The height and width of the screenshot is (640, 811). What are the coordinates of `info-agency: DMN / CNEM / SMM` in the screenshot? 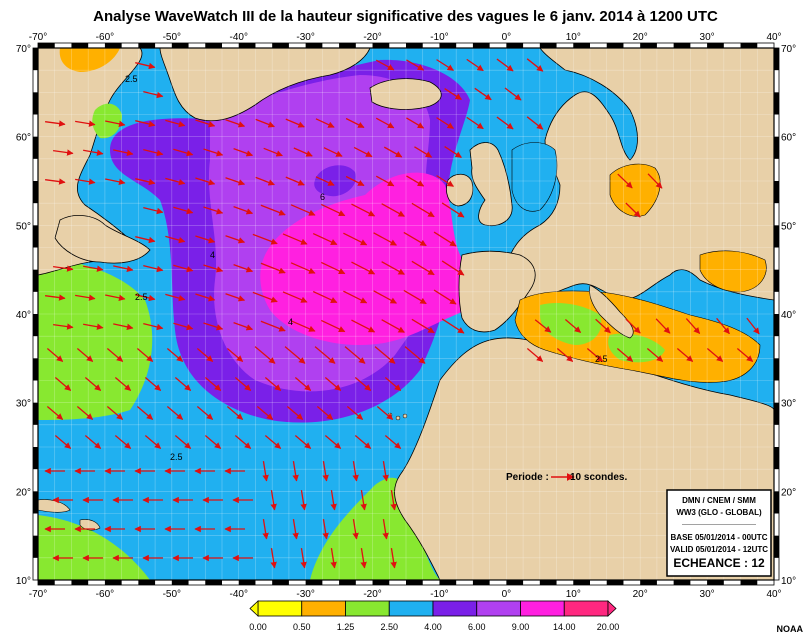 It's located at (719, 500).